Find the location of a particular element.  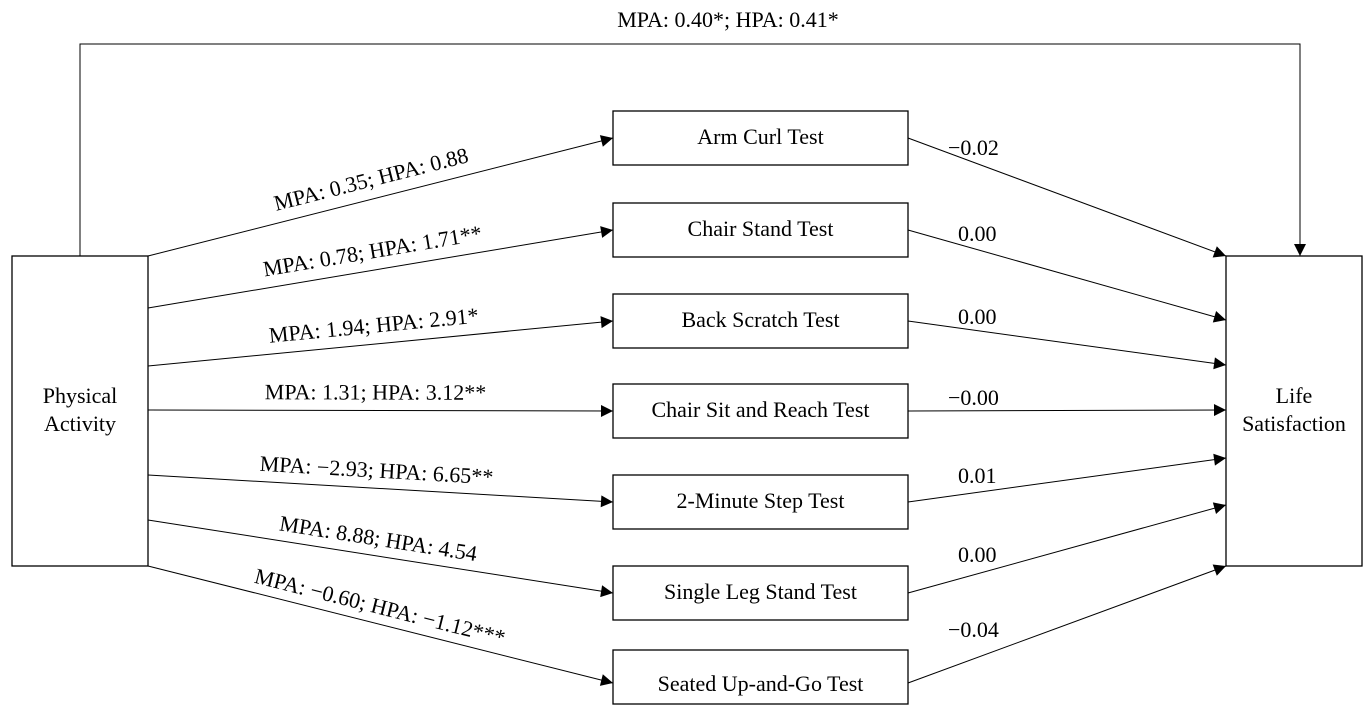

mediator-label: 2-Minute Step Test is located at coordinates (761, 500).